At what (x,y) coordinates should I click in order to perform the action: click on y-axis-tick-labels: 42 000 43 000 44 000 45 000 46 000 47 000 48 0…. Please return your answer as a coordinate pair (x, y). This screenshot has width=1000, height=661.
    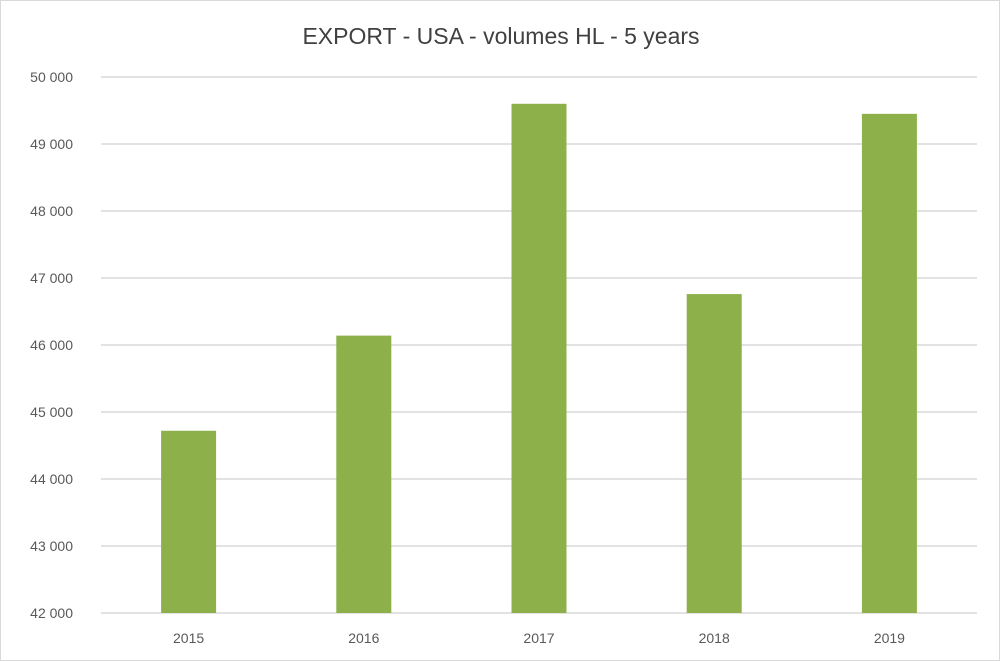
    Looking at the image, I should click on (51, 345).